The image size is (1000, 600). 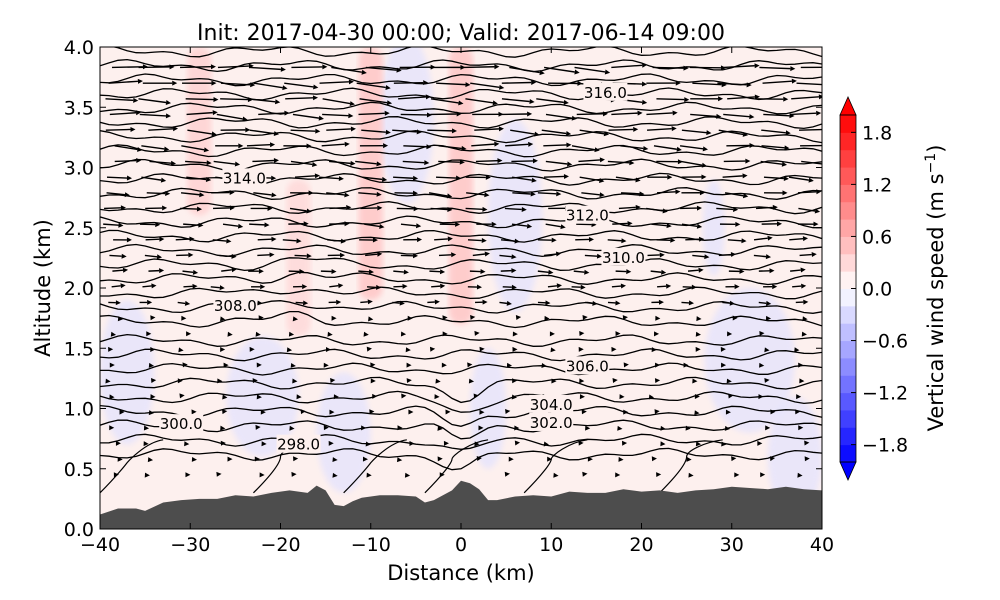 What do you see at coordinates (461, 573) in the screenshot?
I see `x-axis-label: Distance (km)` at bounding box center [461, 573].